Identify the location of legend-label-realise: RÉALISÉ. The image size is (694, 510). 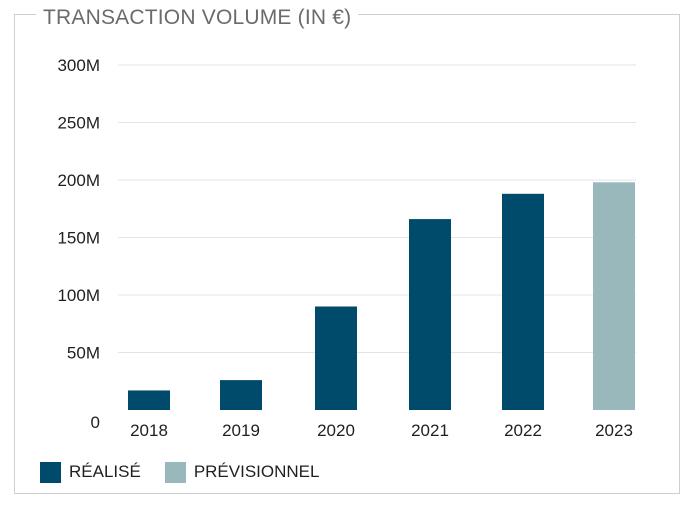
(105, 471).